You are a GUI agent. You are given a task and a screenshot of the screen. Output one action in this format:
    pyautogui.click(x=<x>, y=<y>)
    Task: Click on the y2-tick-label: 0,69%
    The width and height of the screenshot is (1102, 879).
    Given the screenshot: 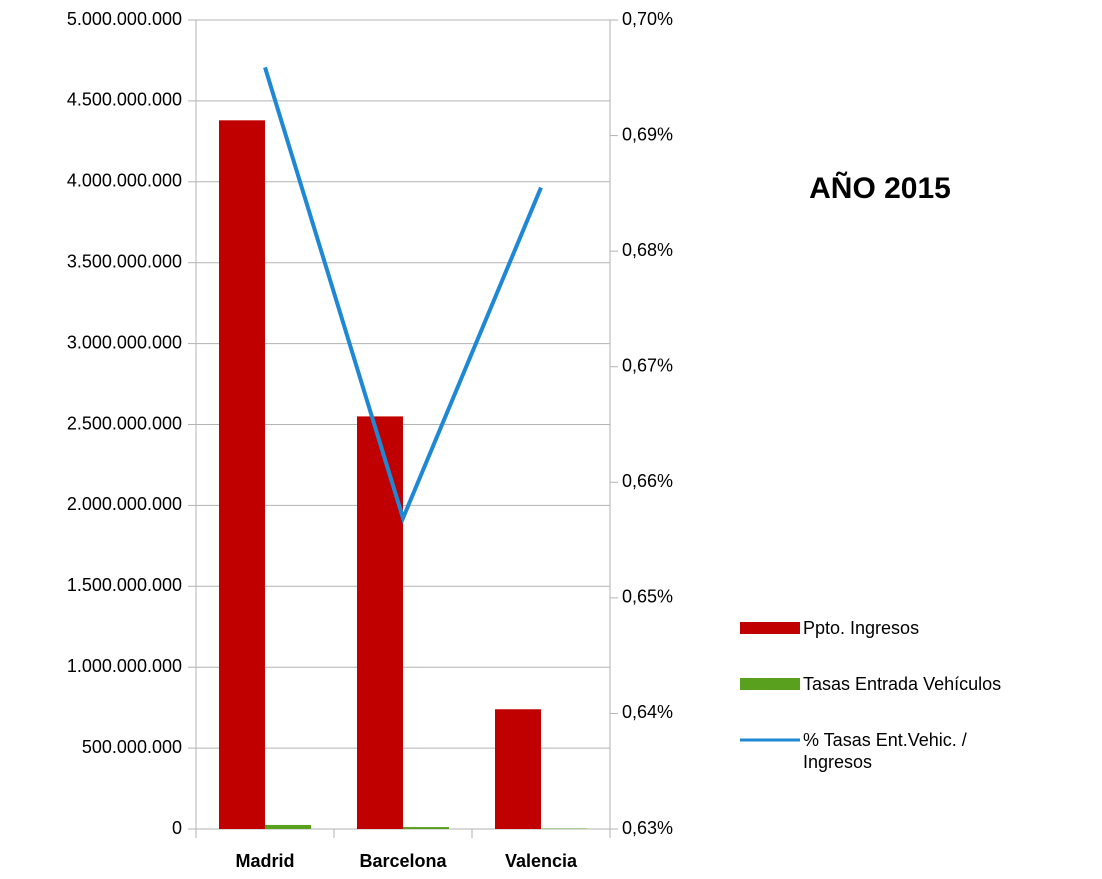 What is the action you would take?
    pyautogui.click(x=647, y=134)
    